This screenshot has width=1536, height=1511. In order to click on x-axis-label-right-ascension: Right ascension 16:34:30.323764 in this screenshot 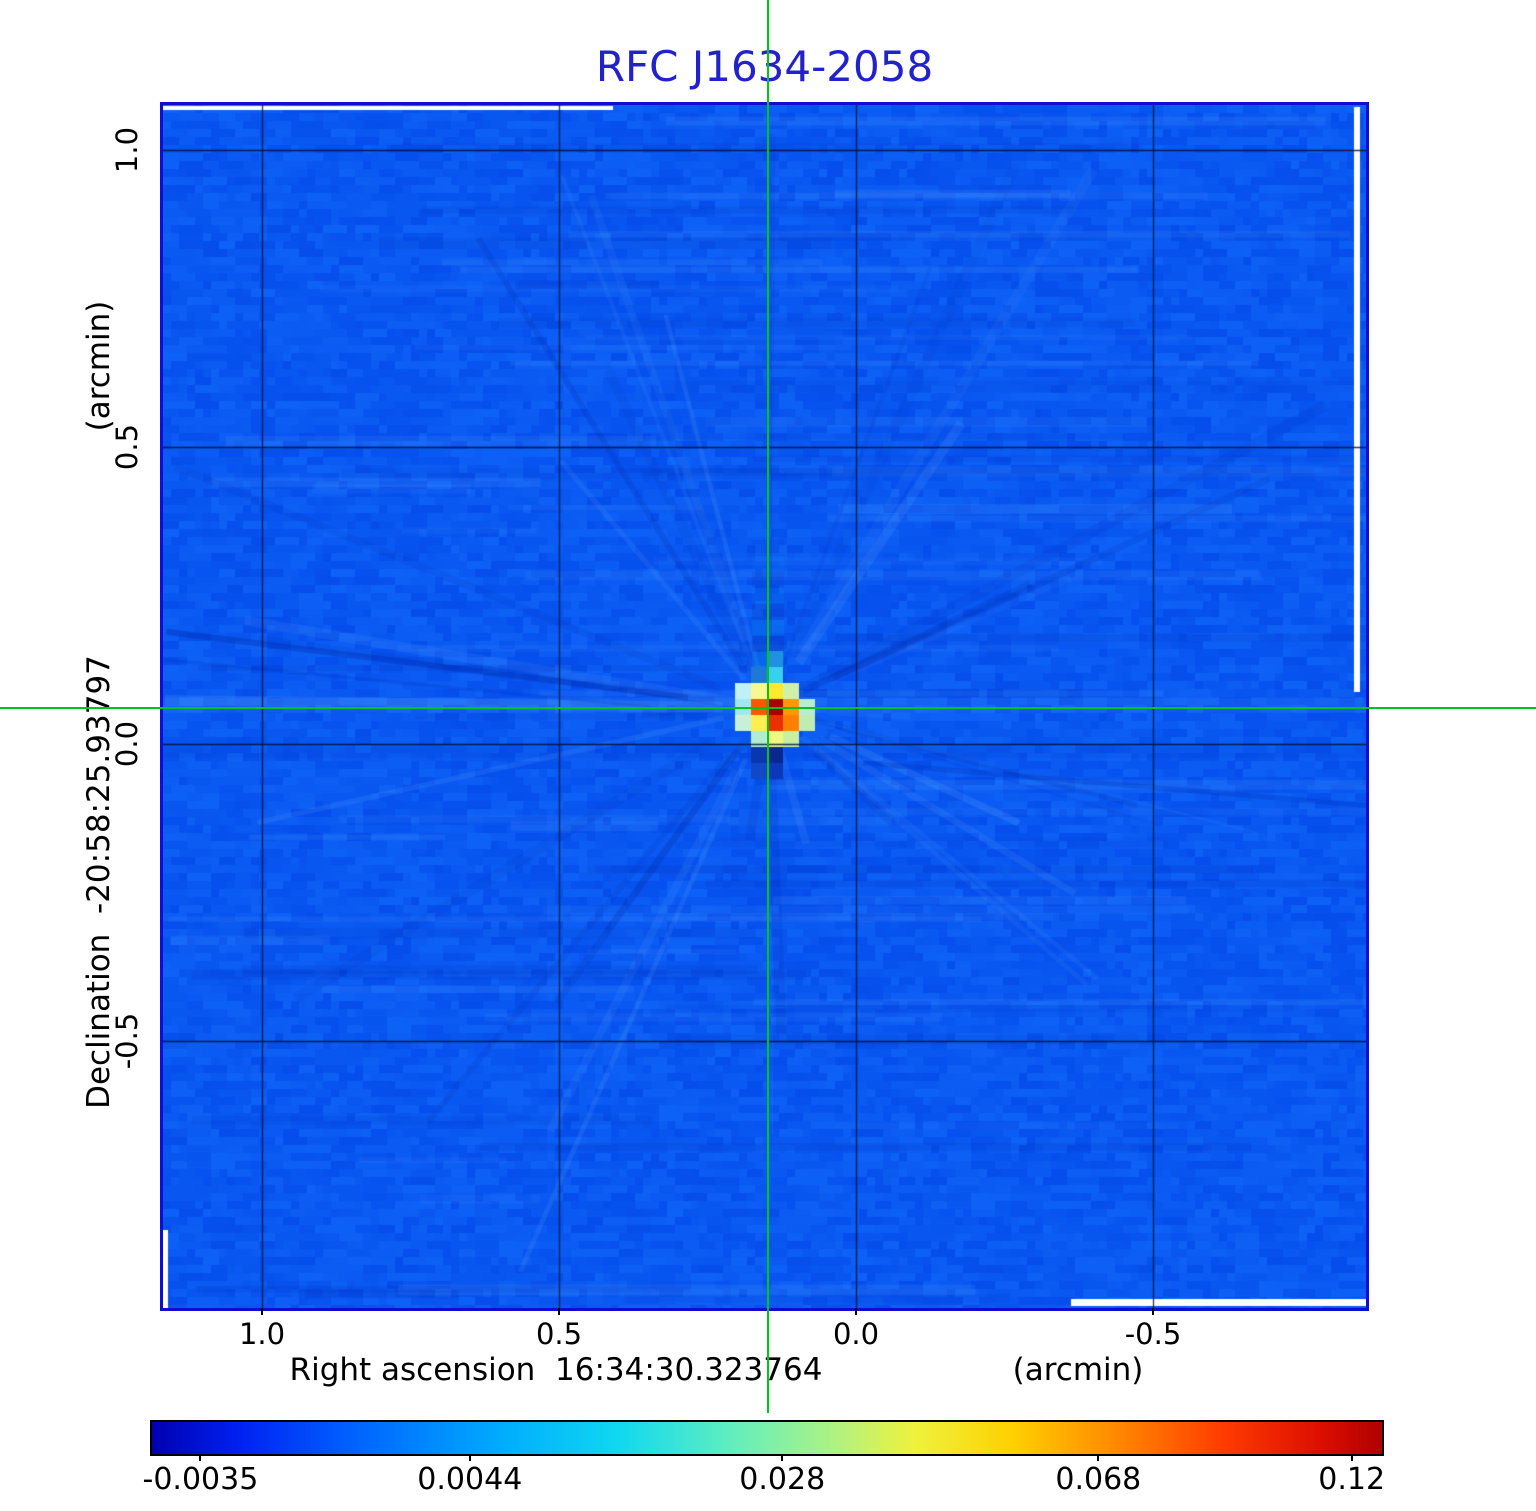, I will do `click(556, 1370)`.